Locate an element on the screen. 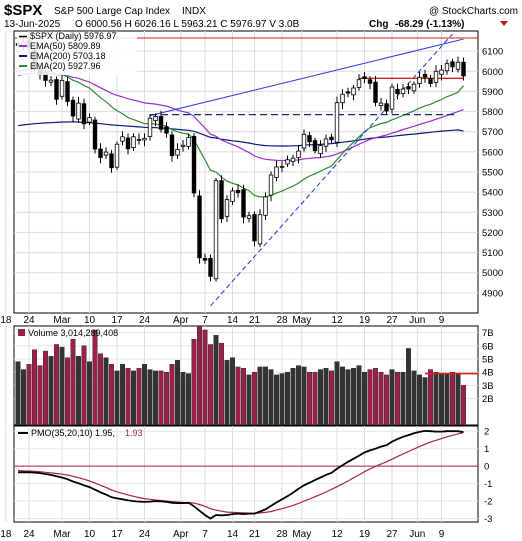 This screenshot has width=522, height=541. volume-tick-label: 7B is located at coordinates (488, 333).